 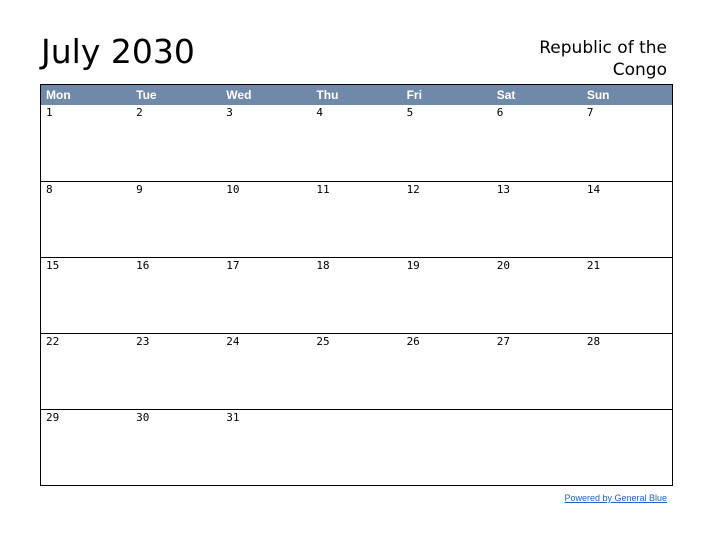 What do you see at coordinates (598, 95) in the screenshot?
I see `weekday-sun: Sun` at bounding box center [598, 95].